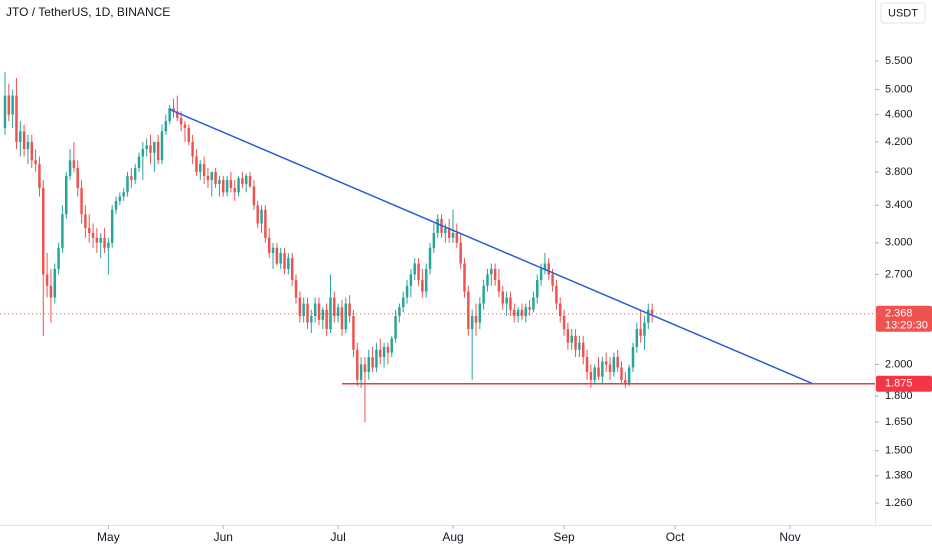 The height and width of the screenshot is (550, 932). What do you see at coordinates (899, 476) in the screenshot?
I see `y-tick-label: 1.380` at bounding box center [899, 476].